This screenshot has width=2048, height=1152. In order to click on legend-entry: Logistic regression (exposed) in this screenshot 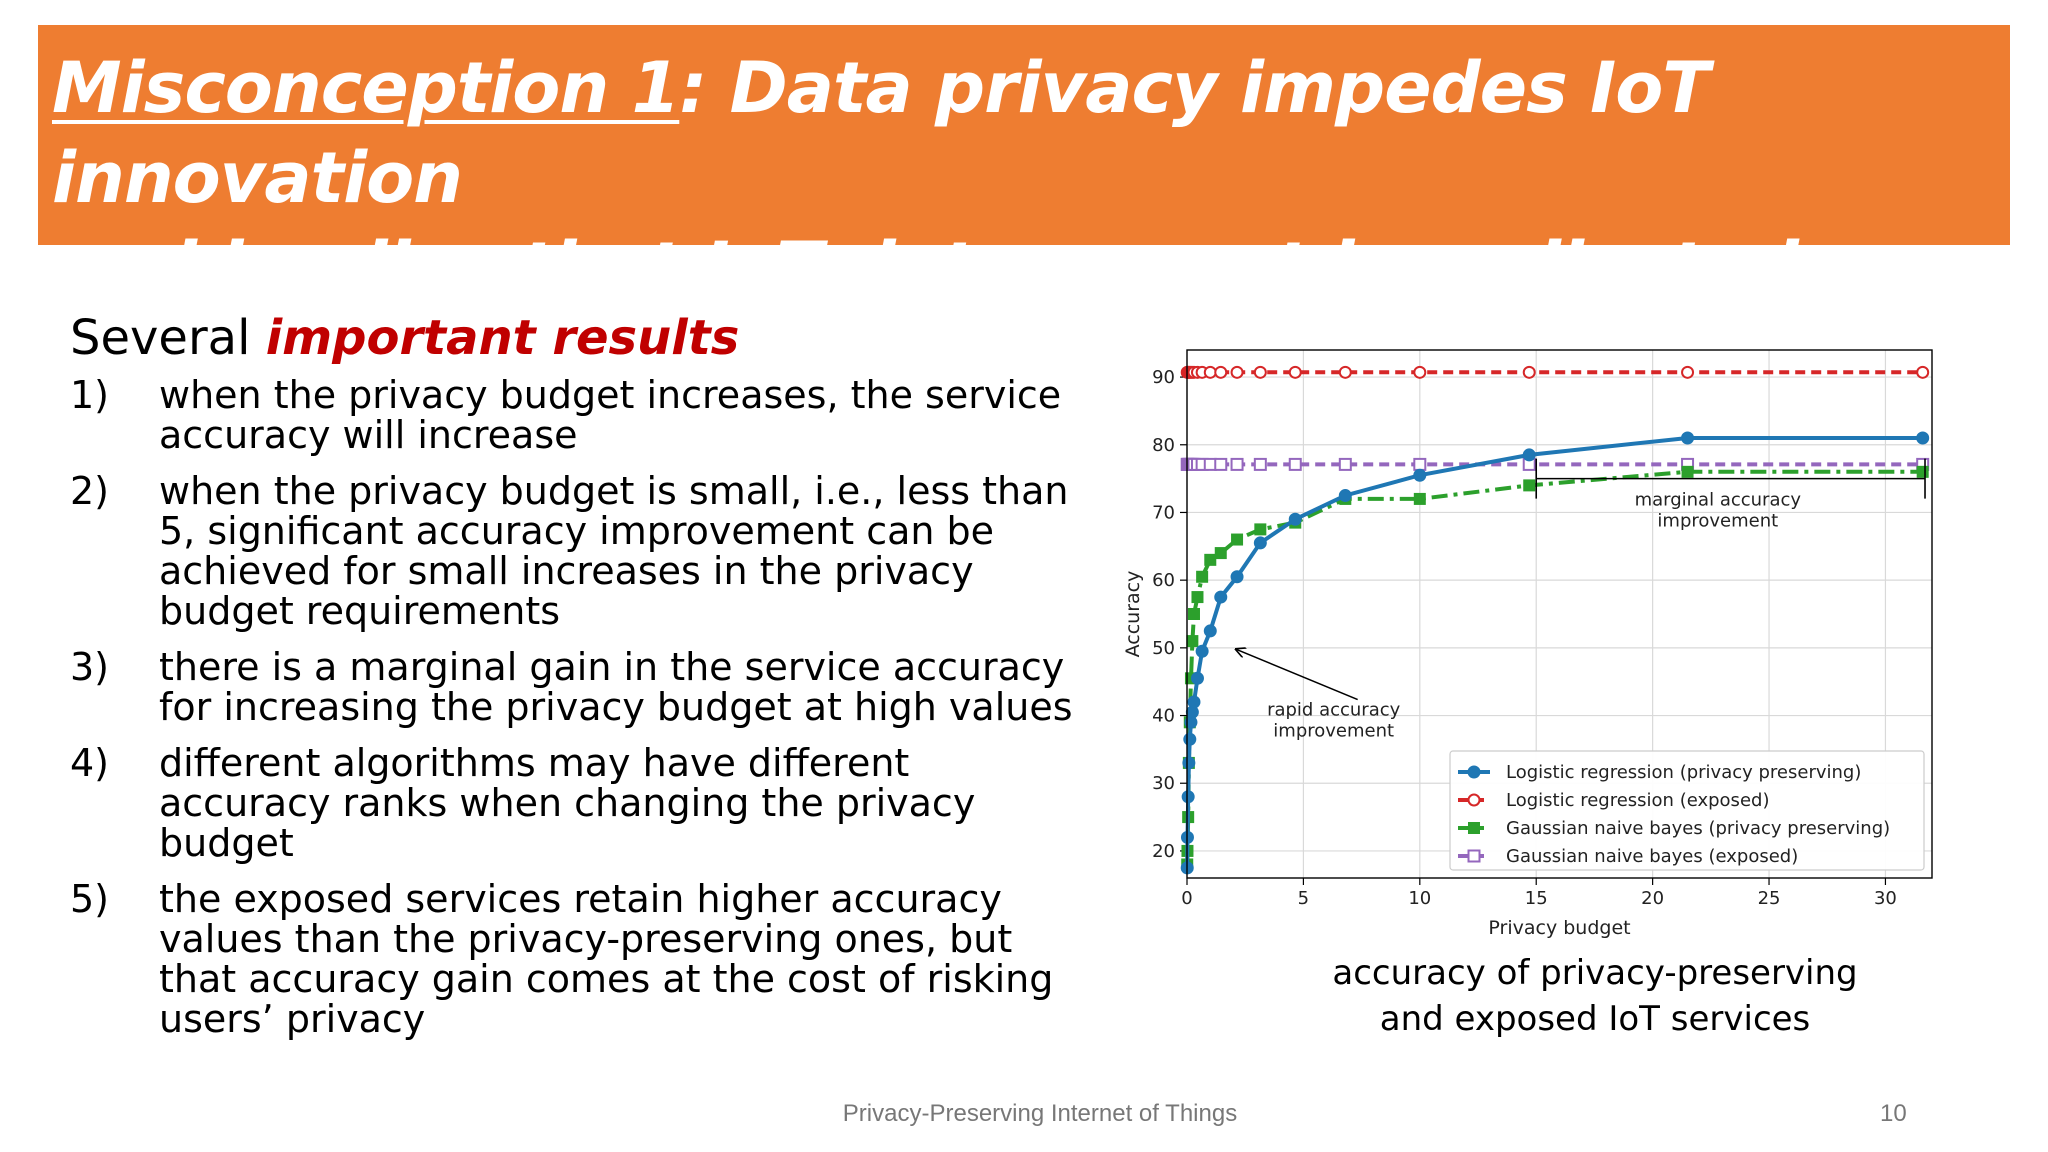, I will do `click(1613, 800)`.